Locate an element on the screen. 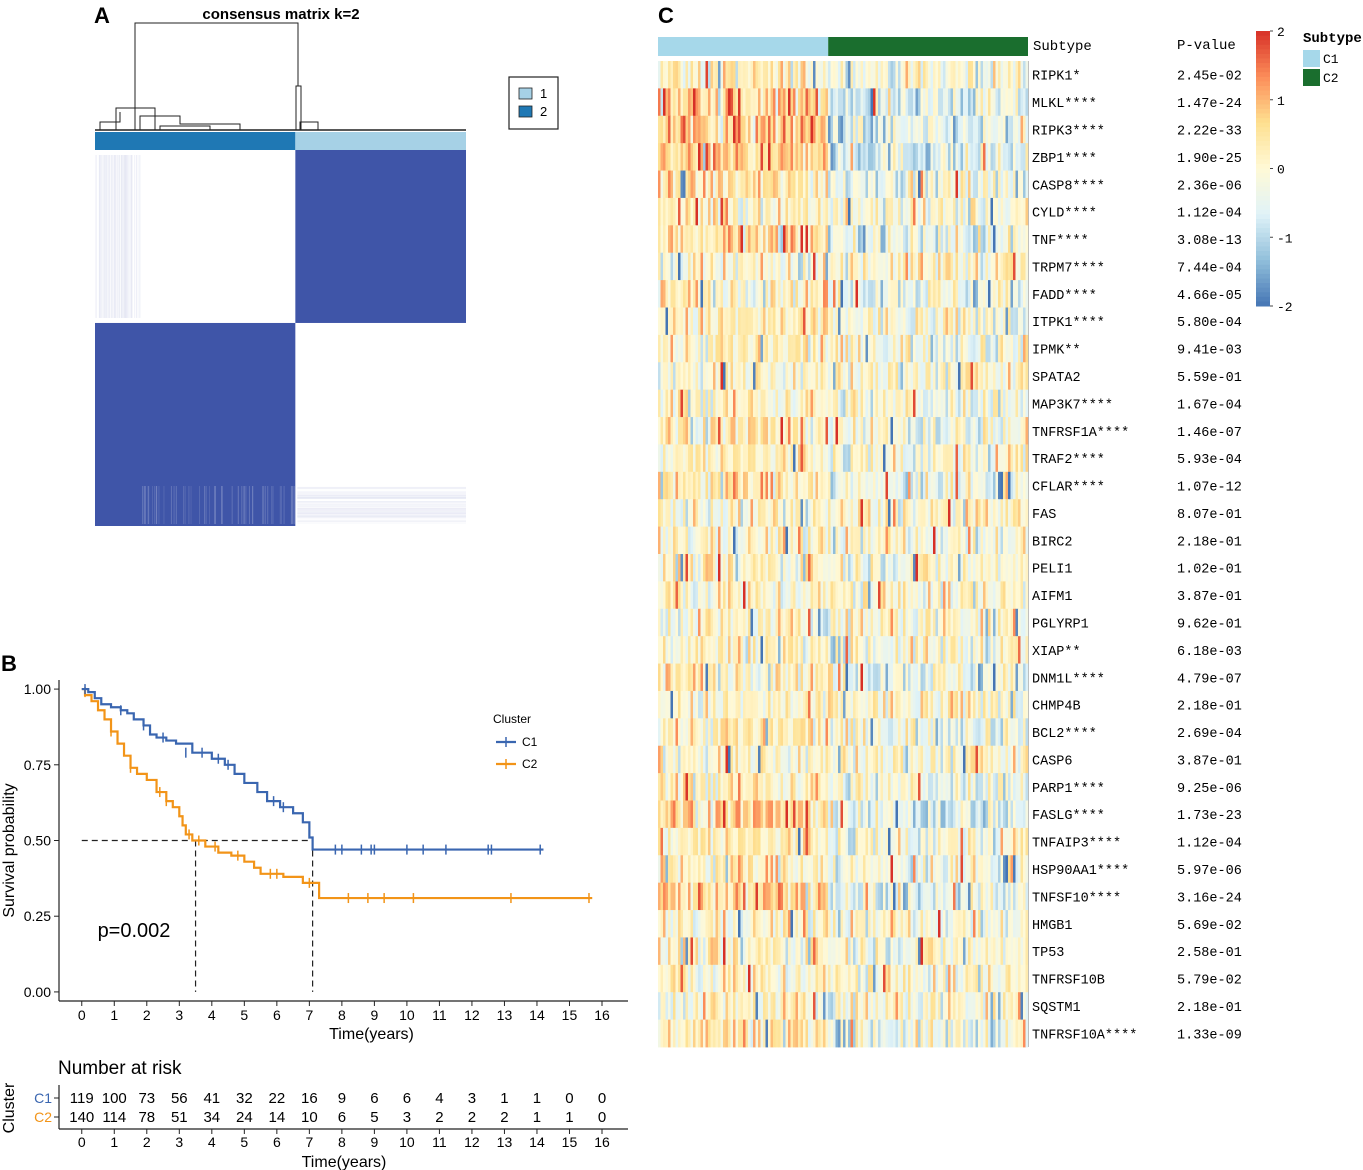 This screenshot has width=1363, height=1170. gene-label: MLKL**** is located at coordinates (1064, 104).